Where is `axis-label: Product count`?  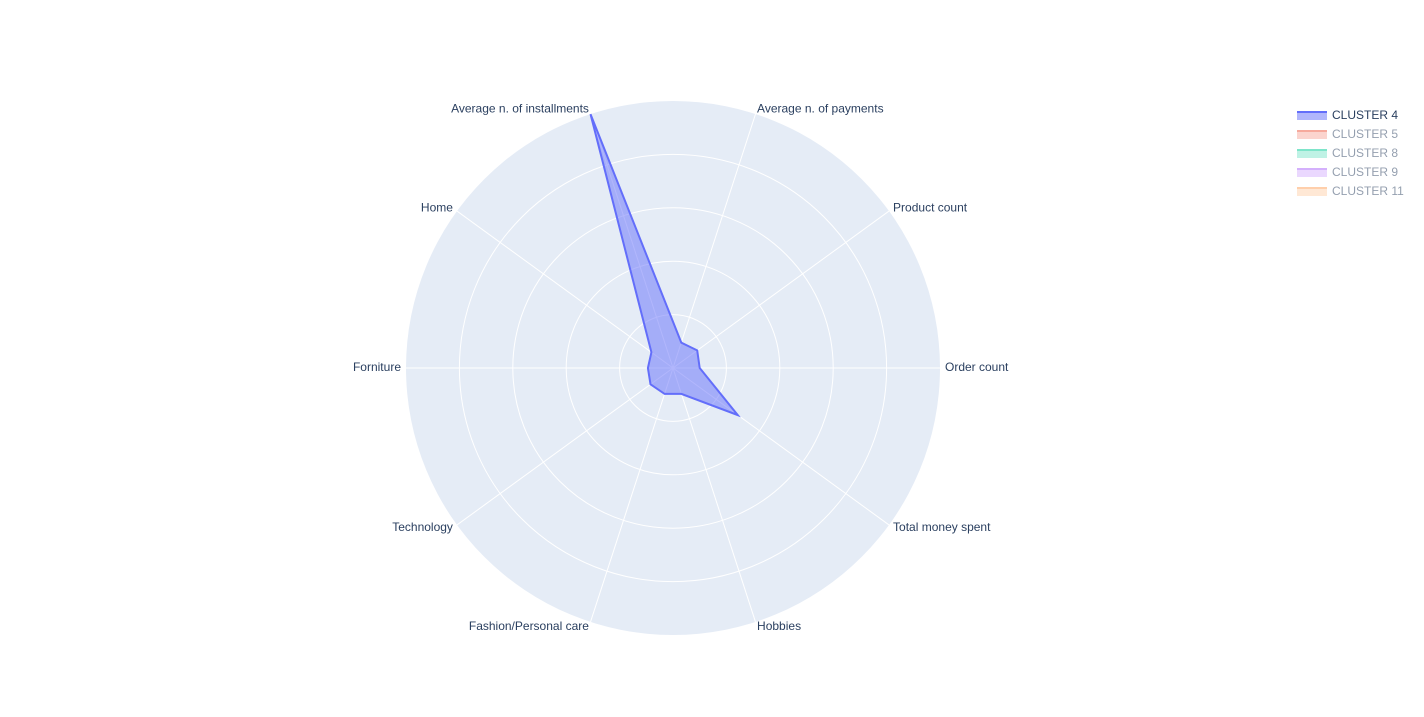
axis-label: Product count is located at coordinates (930, 207).